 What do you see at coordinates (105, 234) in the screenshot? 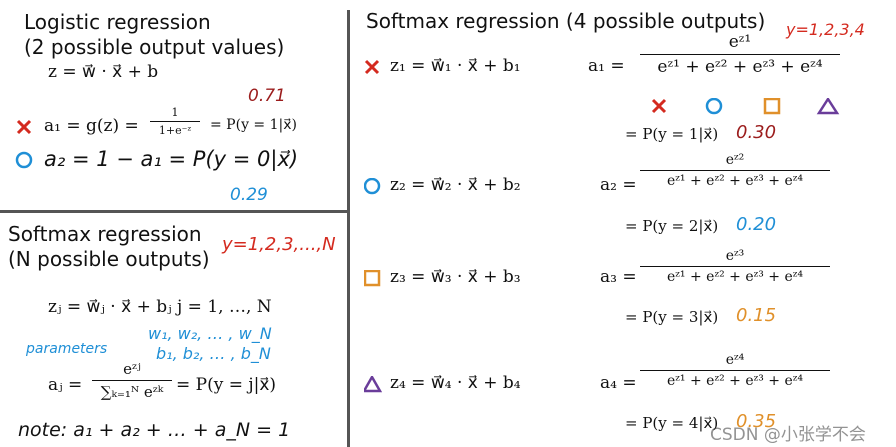
I see `section-title: Softmax regression` at bounding box center [105, 234].